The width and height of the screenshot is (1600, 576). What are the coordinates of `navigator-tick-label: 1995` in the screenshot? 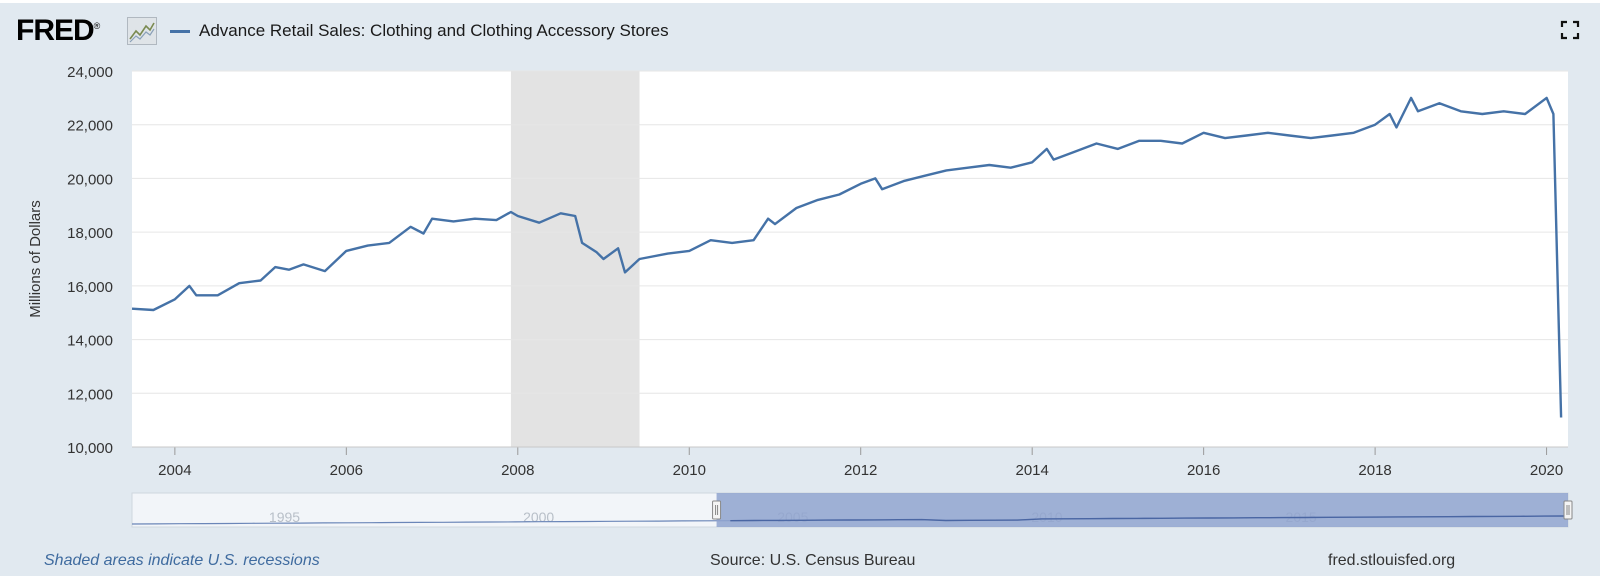 It's located at (284, 517).